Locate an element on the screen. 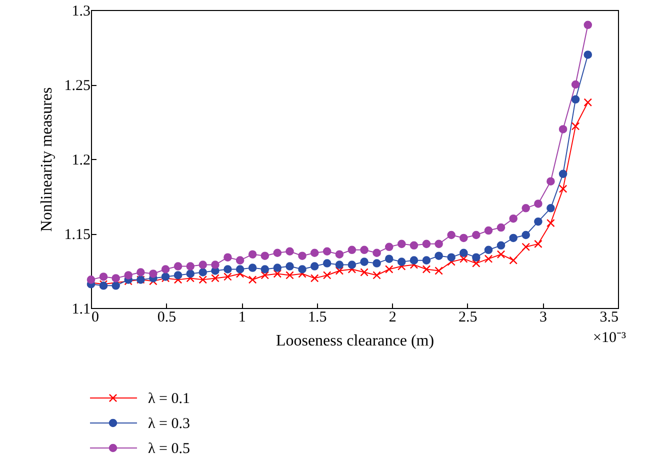  legend-label: λ = 0.5 is located at coordinates (169, 449).